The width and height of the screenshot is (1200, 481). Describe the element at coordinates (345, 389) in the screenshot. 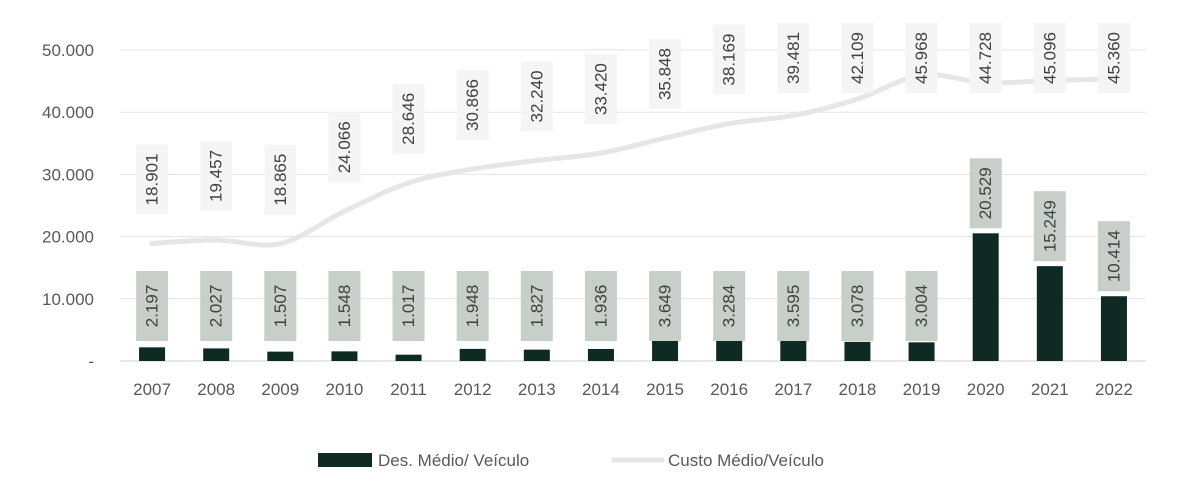

I see `x-tick-label: 2010` at that location.